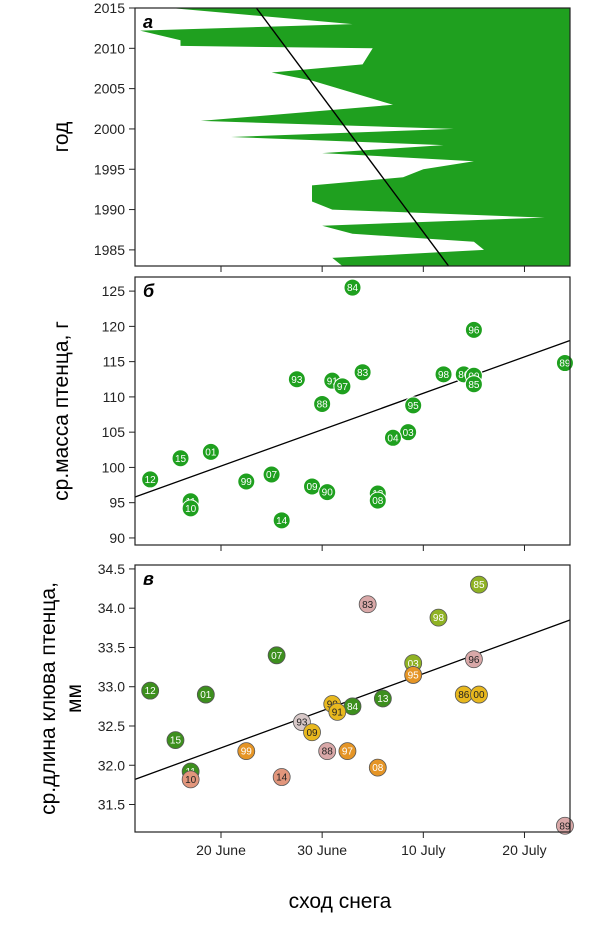  Describe the element at coordinates (114, 291) in the screenshot. I see `panel-b-ytick-label: 125` at that location.